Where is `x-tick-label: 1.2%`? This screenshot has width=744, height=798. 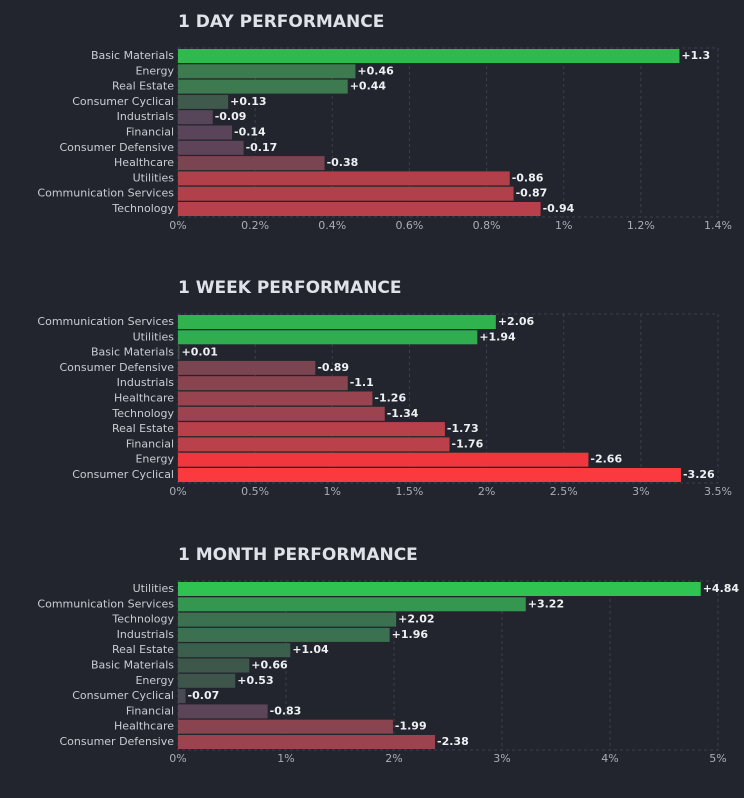 x-tick-label: 1.2% is located at coordinates (641, 225).